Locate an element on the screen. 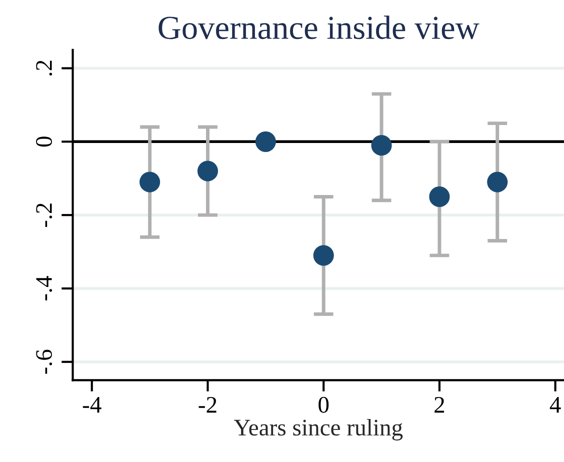 The height and width of the screenshot is (462, 564). x-tick-label: 4 is located at coordinates (555, 405).